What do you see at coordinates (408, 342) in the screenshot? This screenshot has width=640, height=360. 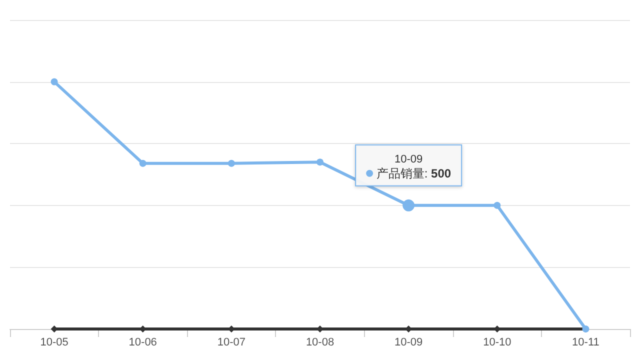 I see `x-tick-label: 10-09` at bounding box center [408, 342].